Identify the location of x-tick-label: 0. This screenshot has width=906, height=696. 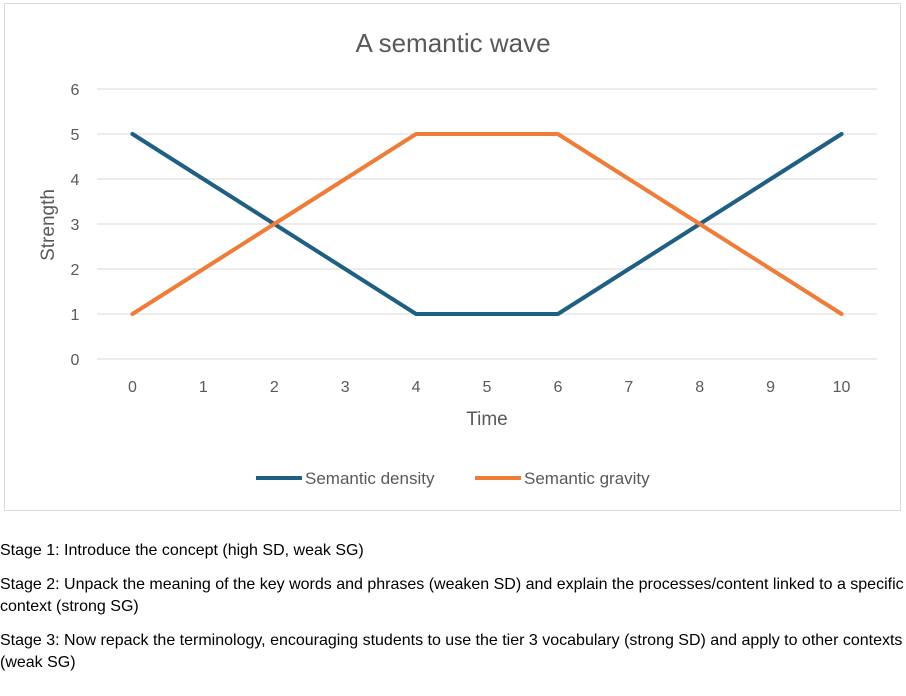
(132, 387).